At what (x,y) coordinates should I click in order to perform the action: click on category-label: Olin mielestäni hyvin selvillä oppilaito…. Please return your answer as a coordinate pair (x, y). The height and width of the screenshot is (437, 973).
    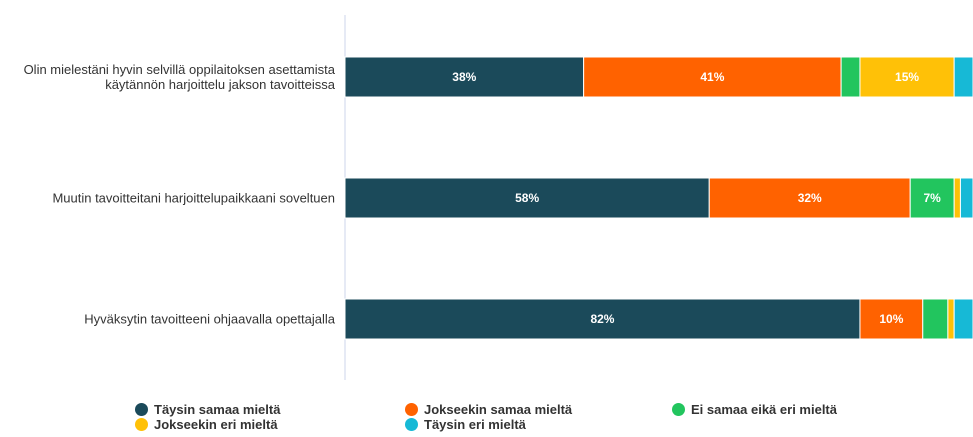
    Looking at the image, I should click on (179, 77).